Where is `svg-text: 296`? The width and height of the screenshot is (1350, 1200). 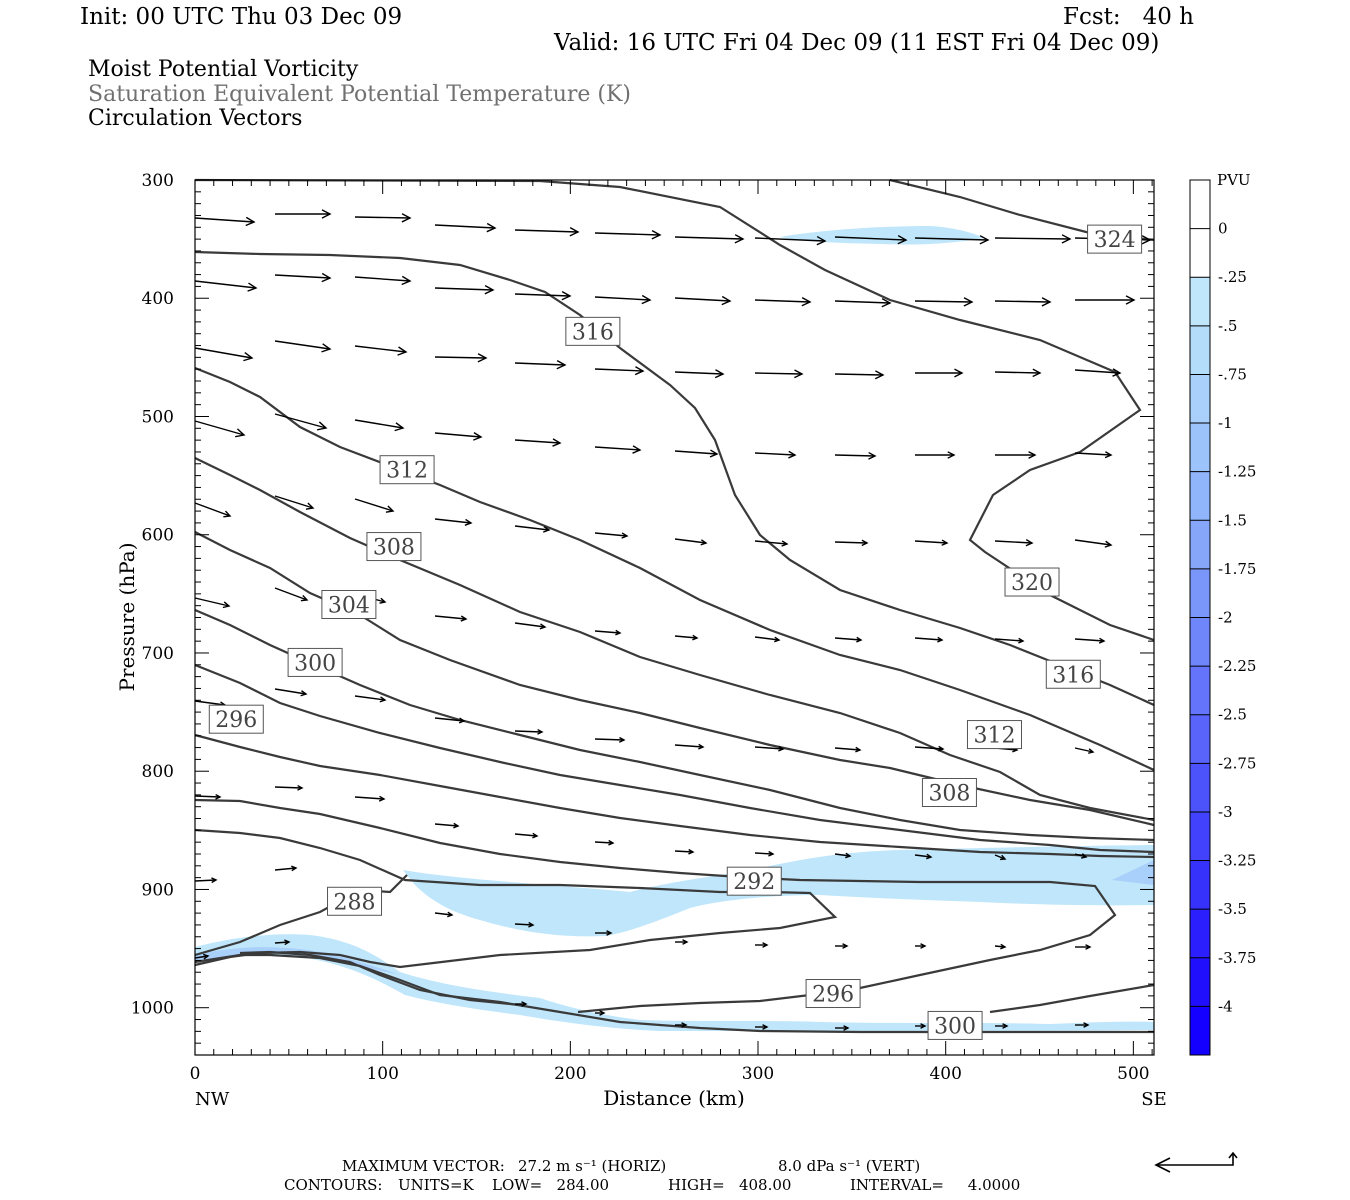
svg-text: 296 is located at coordinates (833, 995).